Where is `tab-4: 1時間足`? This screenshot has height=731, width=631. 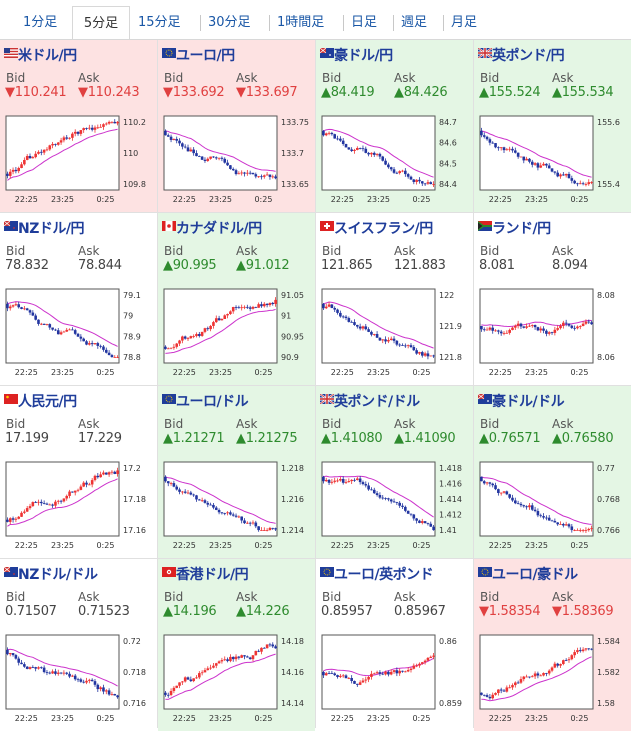 tab-4: 1時間足 is located at coordinates (301, 22).